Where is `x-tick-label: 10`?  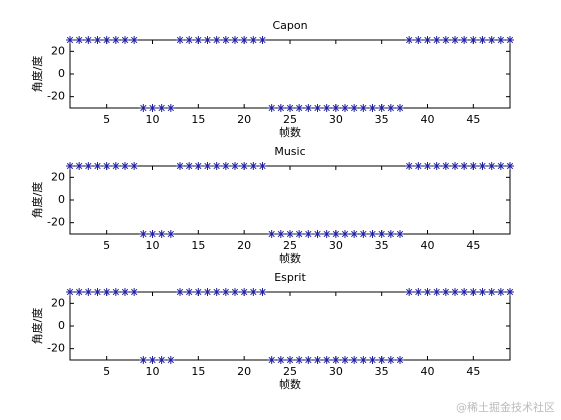
x-tick-label: 10 is located at coordinates (153, 119).